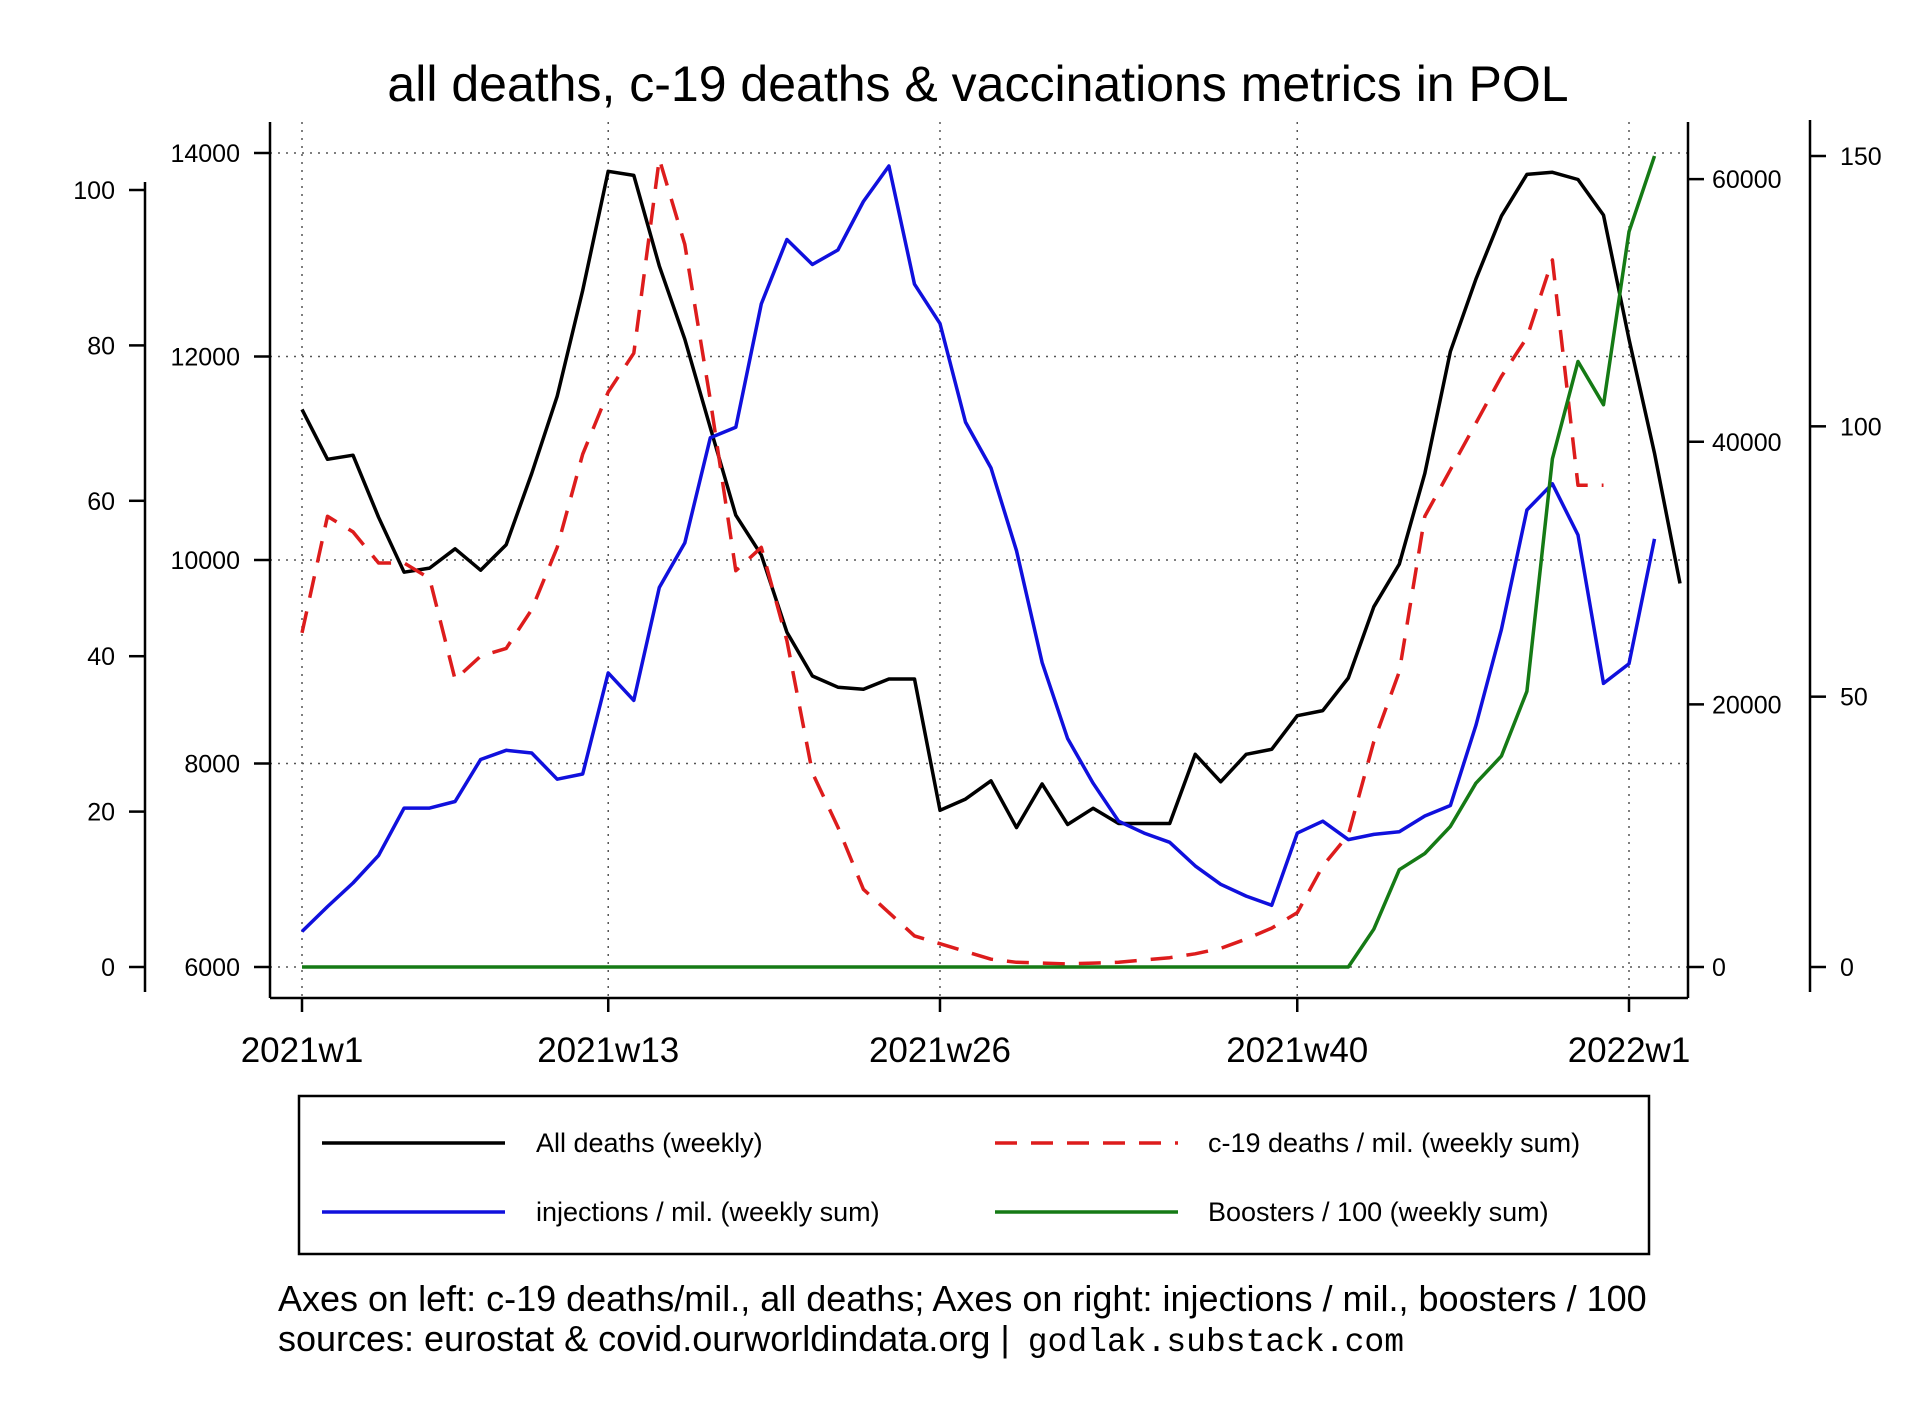 The width and height of the screenshot is (1930, 1404). I want to click on y-tick-label-inj: 0, so click(1719, 968).